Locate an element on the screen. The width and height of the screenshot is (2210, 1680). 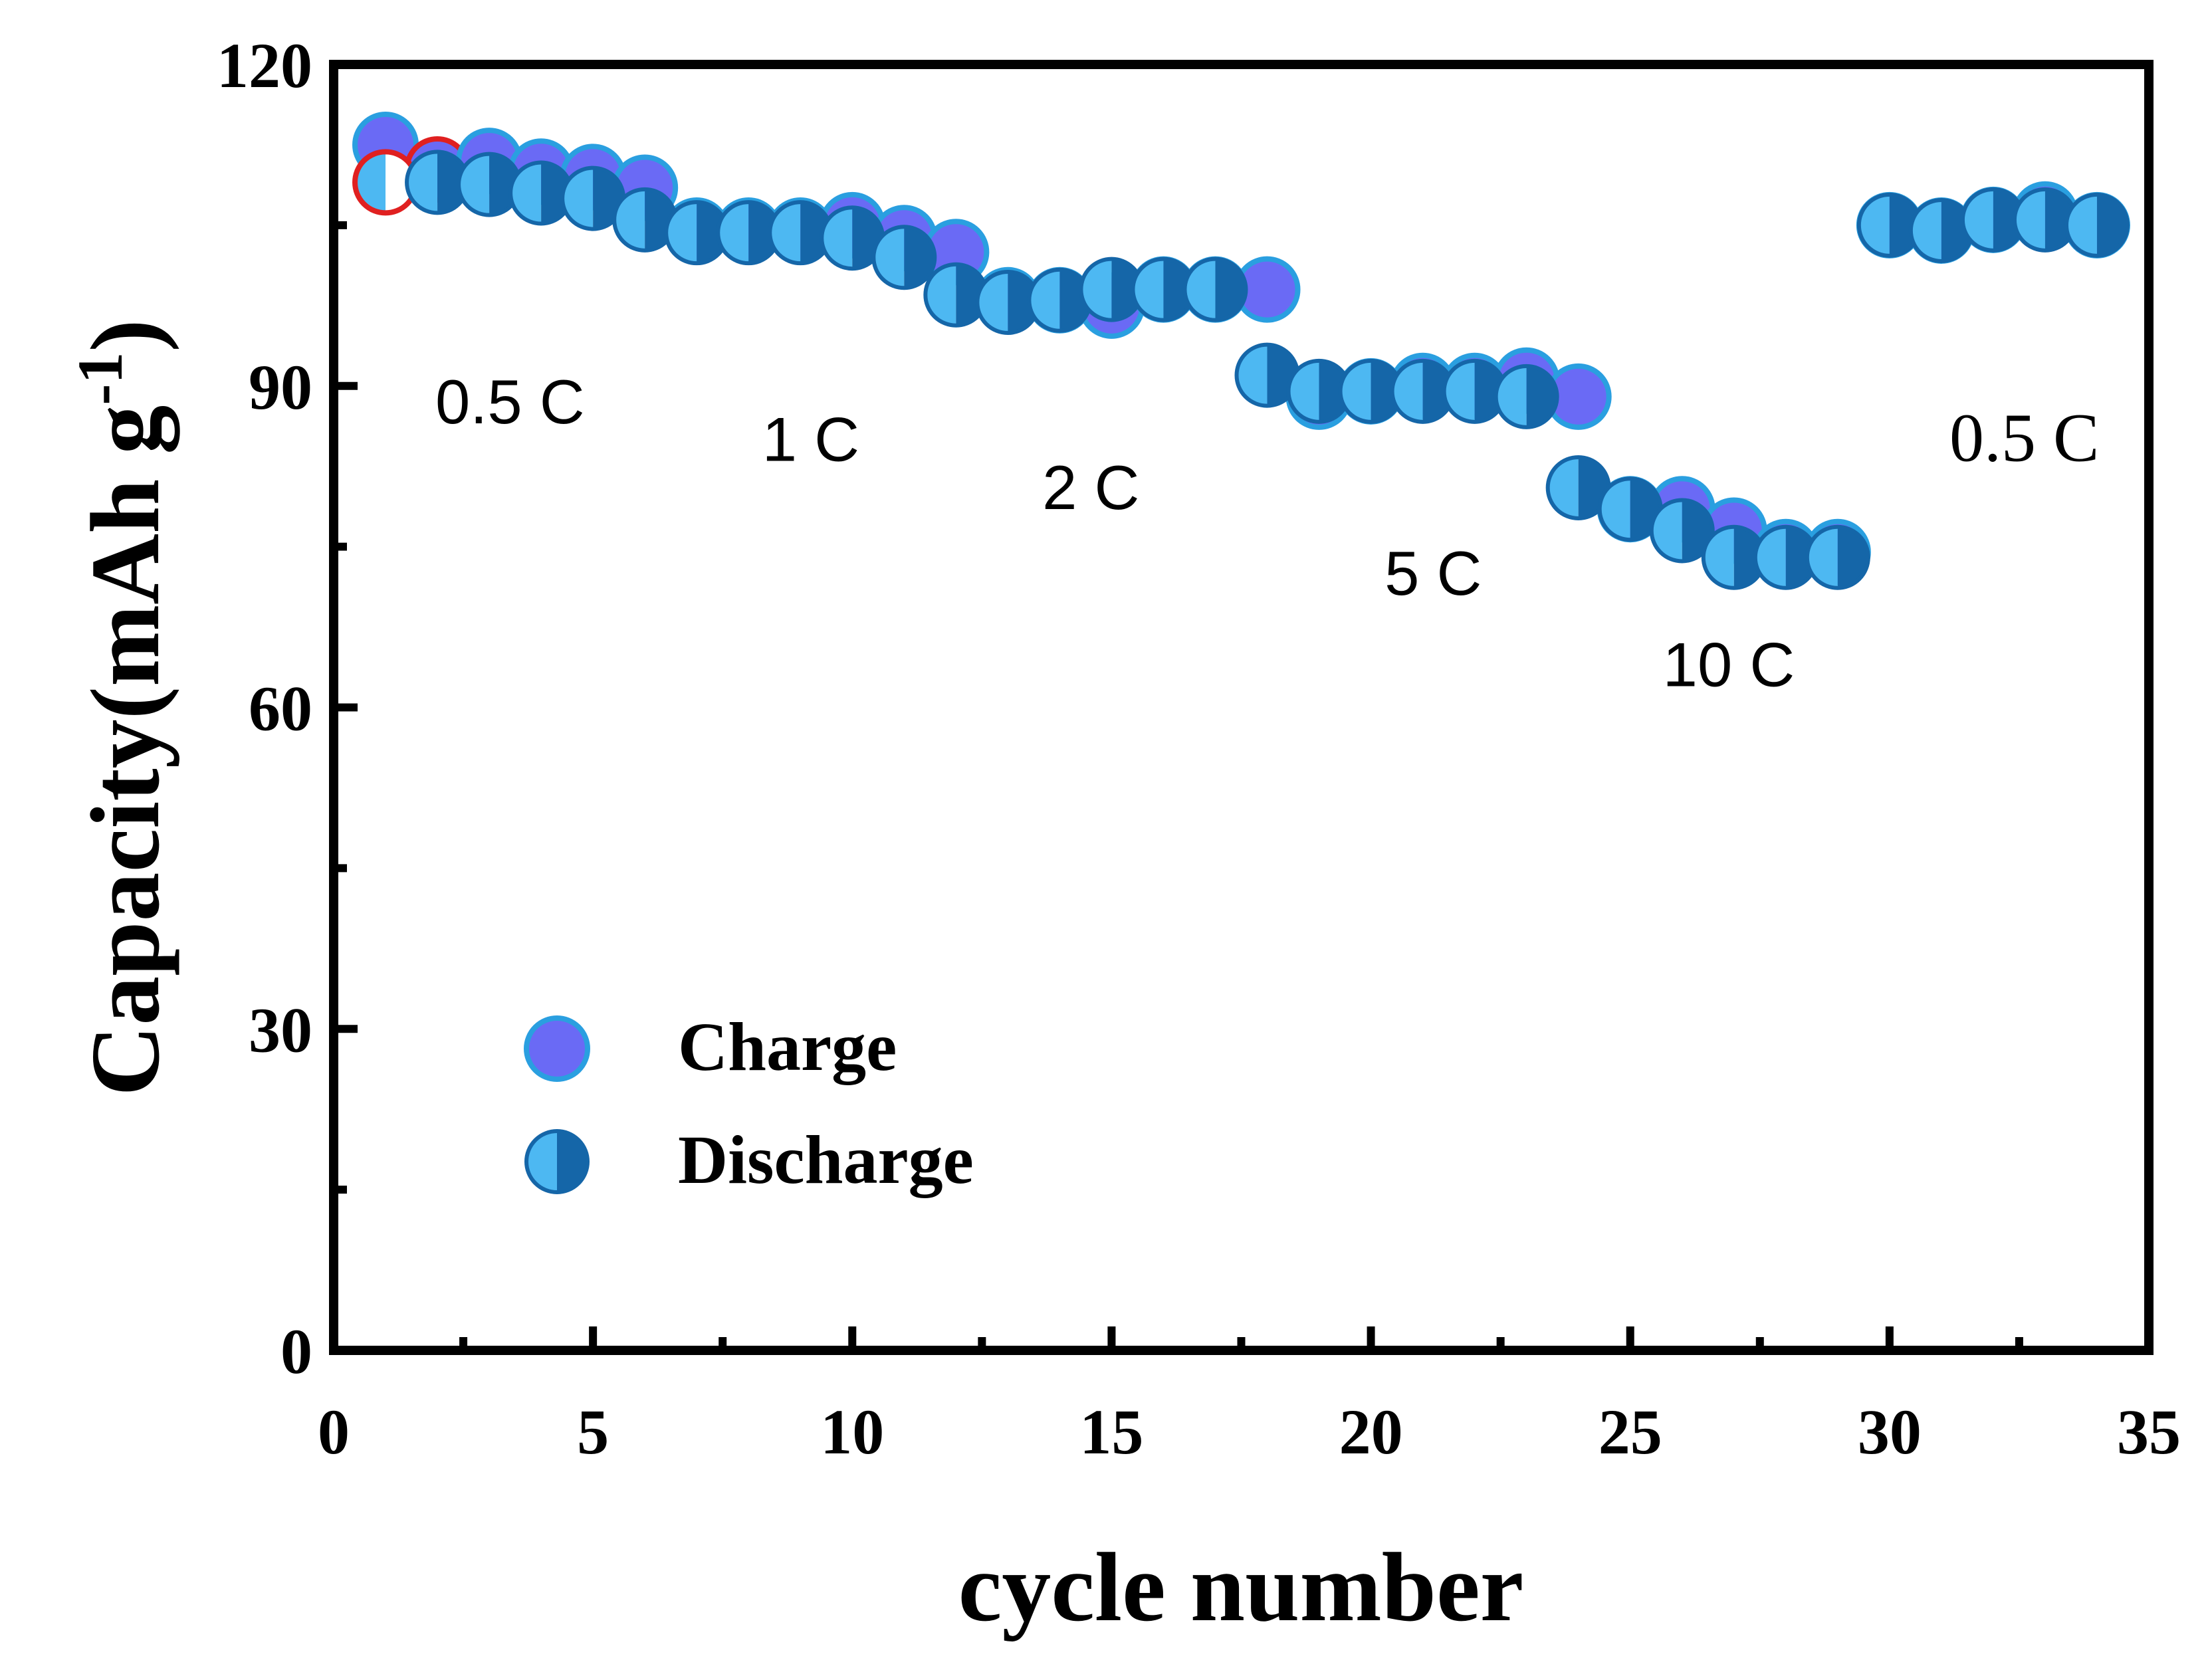
y-axis-title-main: Capacity(mAh g is located at coordinates (126, 751).